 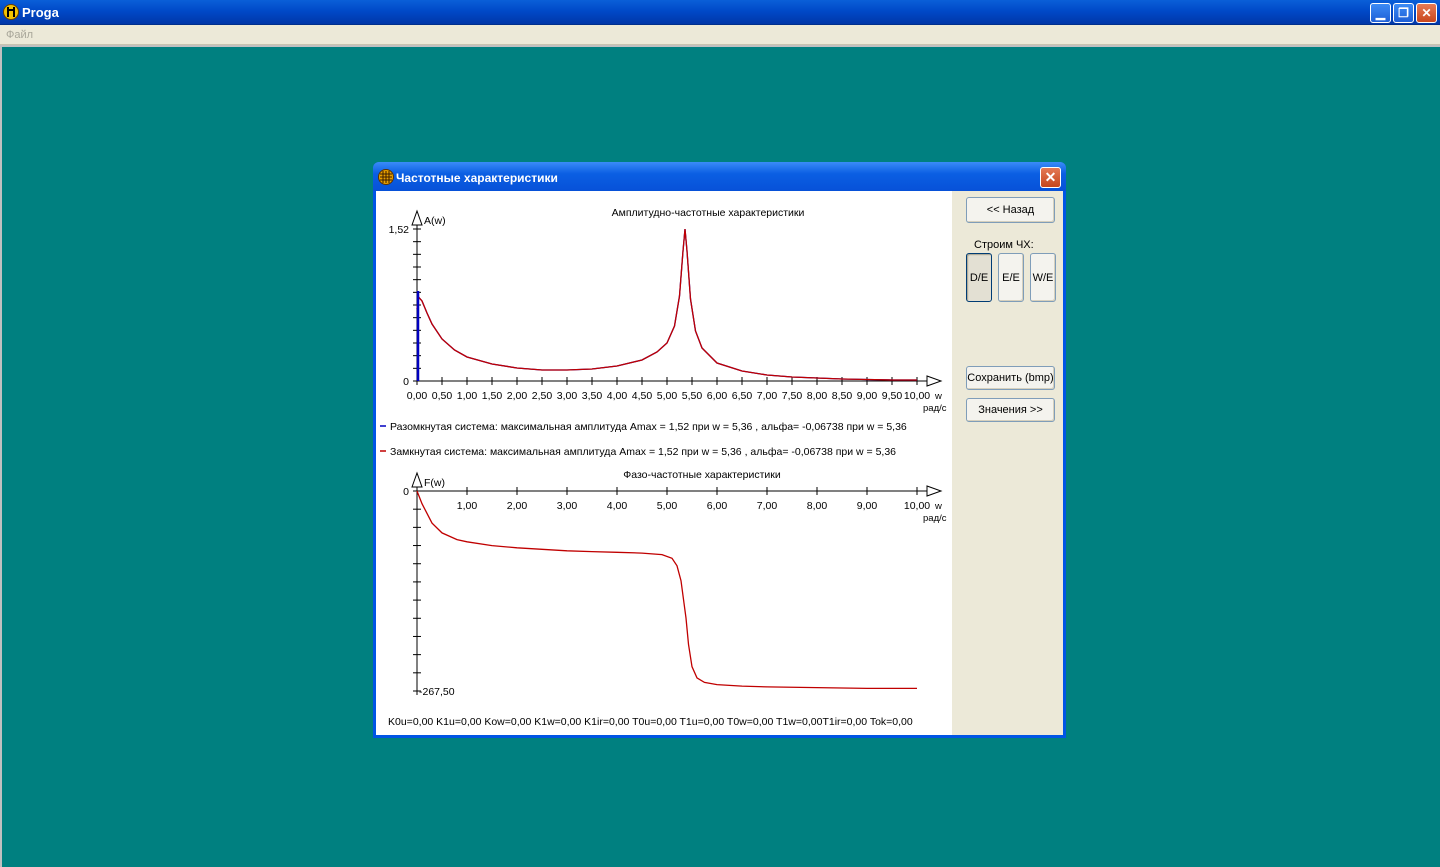 What do you see at coordinates (435, 221) in the screenshot?
I see `y-axis-label: A(w)` at bounding box center [435, 221].